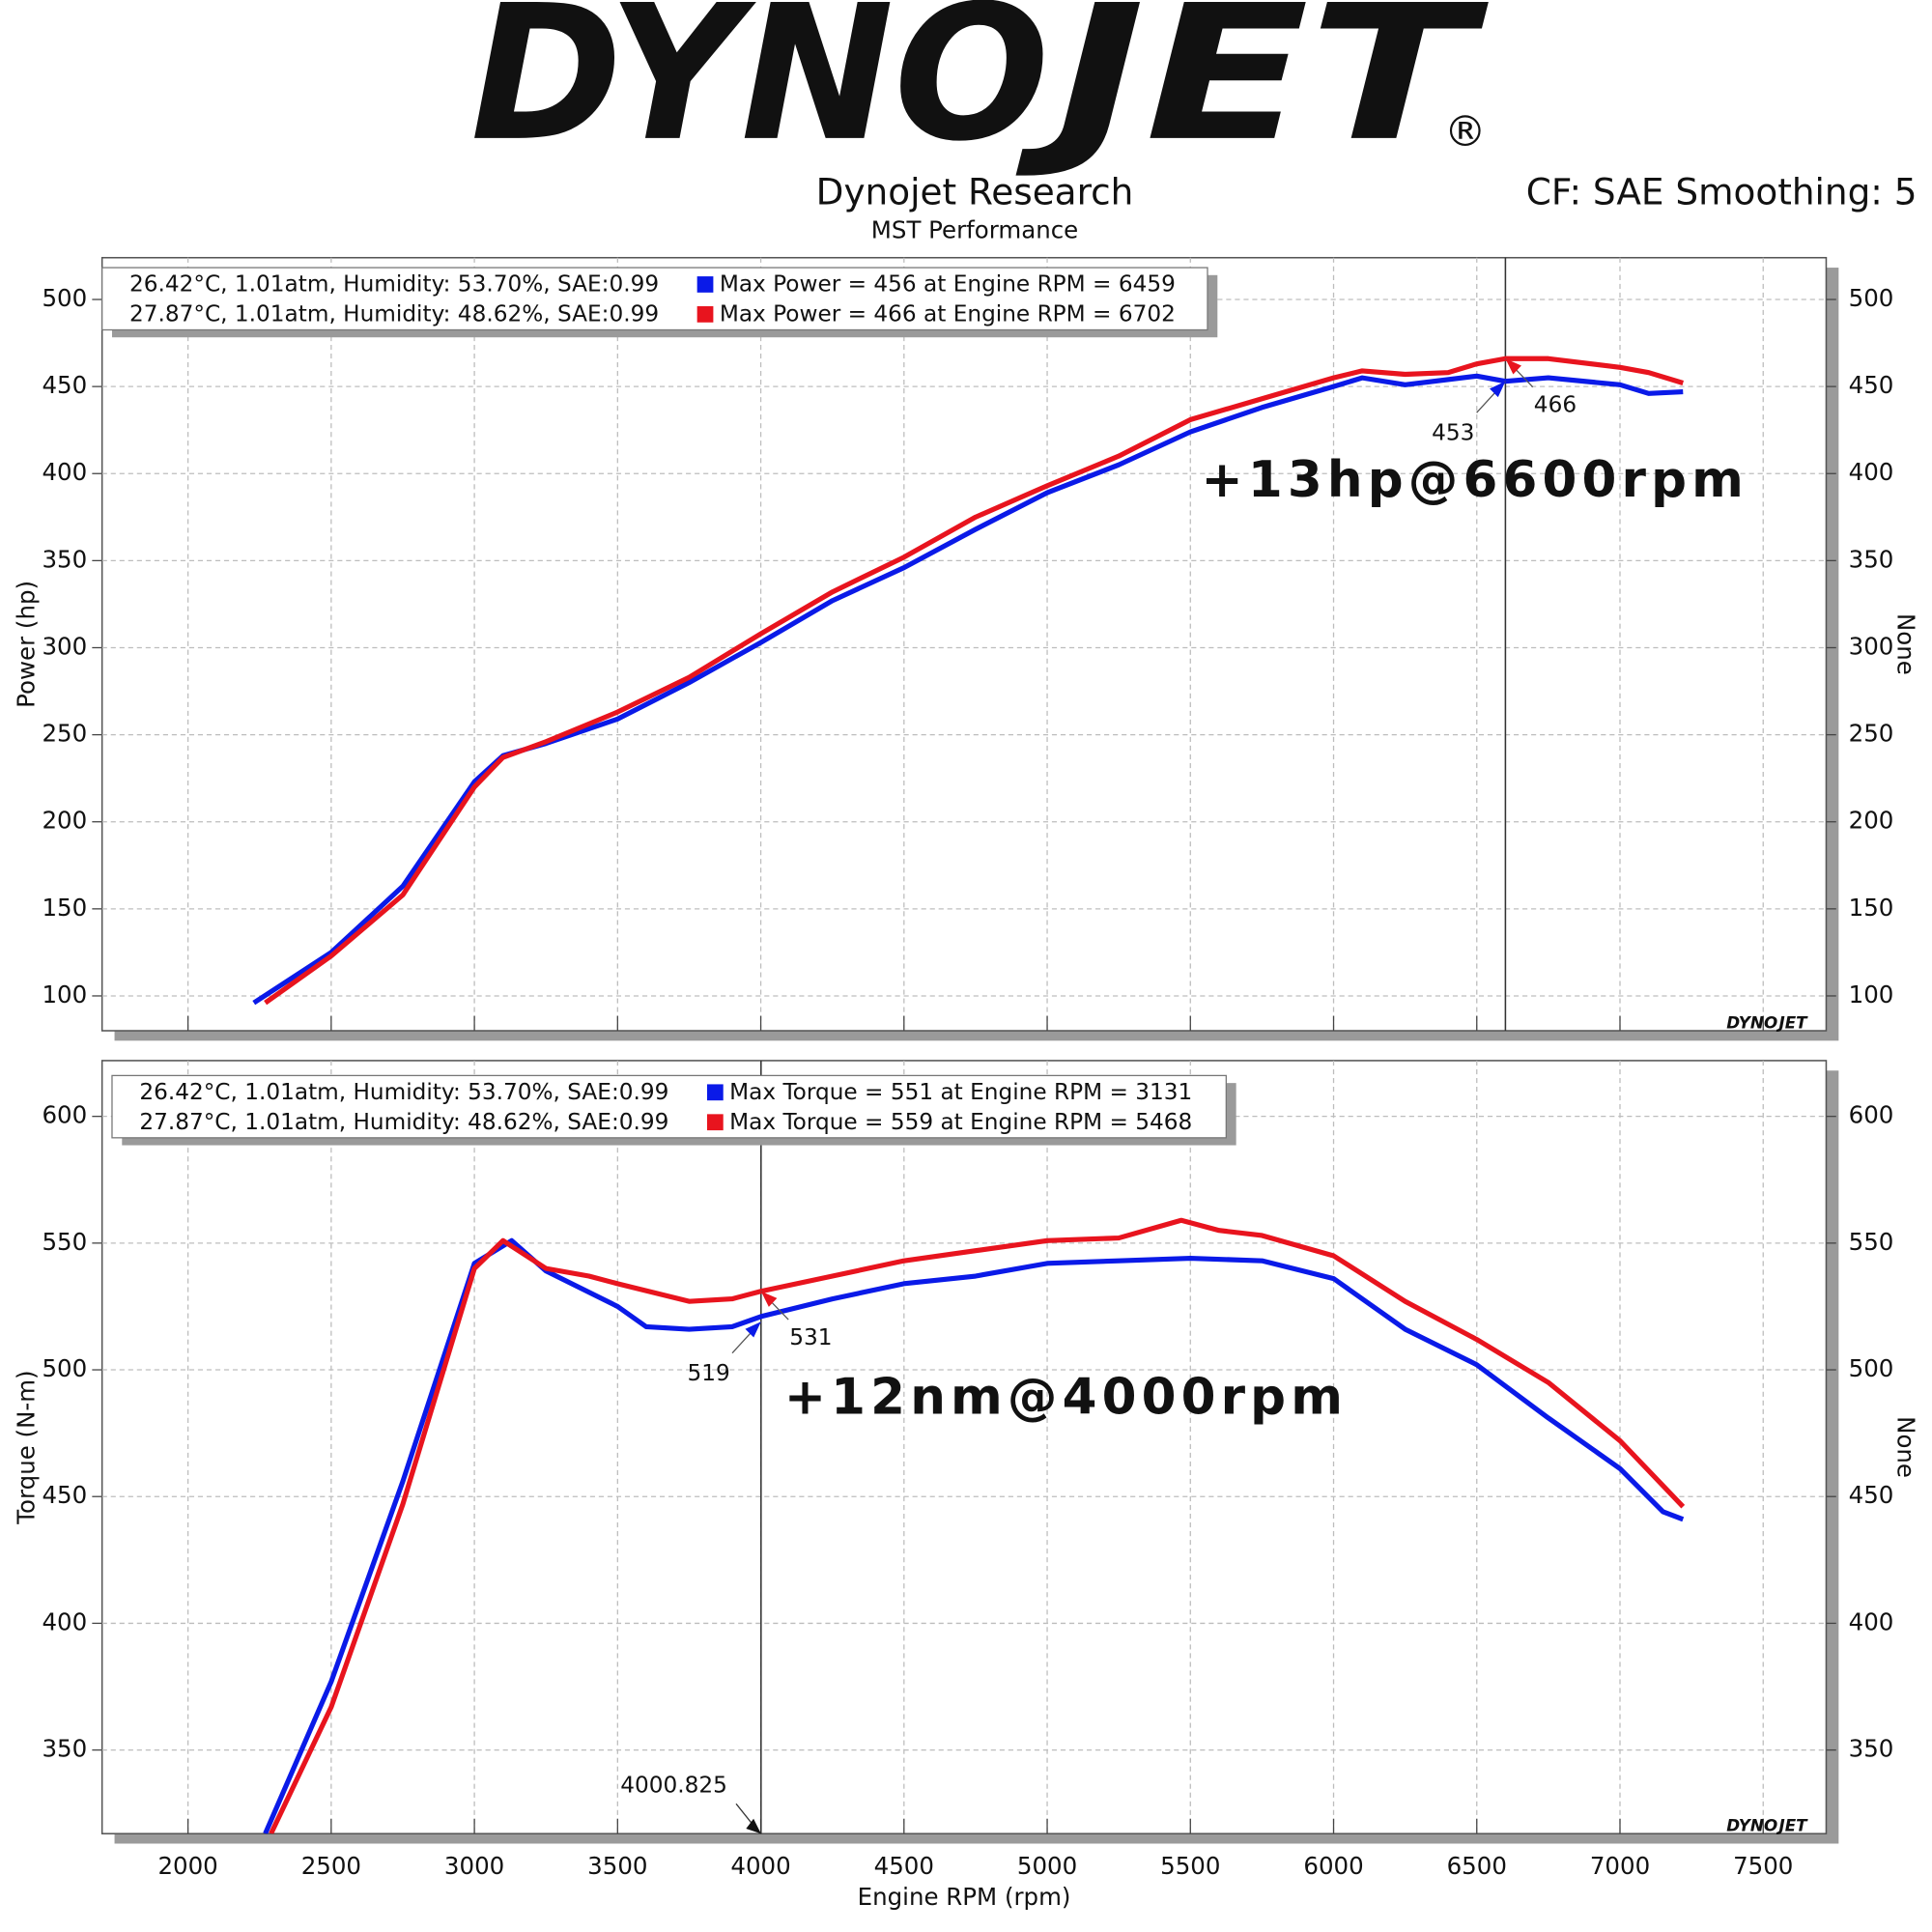 Image resolution: width=1932 pixels, height=1932 pixels. Describe the element at coordinates (474, 1866) in the screenshot. I see `x-tick-label: 3000` at that location.